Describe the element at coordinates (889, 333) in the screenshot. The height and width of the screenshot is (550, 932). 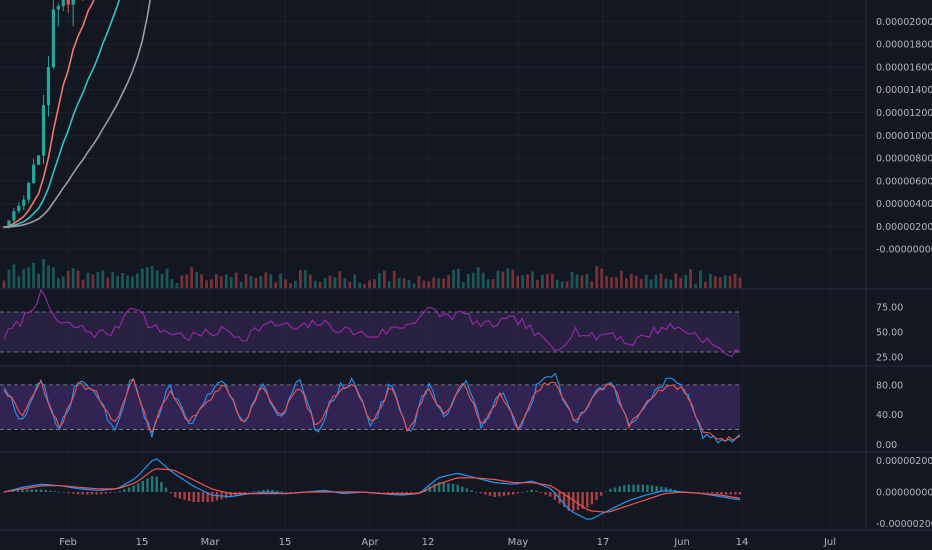
I see `rsi-axis: 75.00 50.00 25.00` at that location.